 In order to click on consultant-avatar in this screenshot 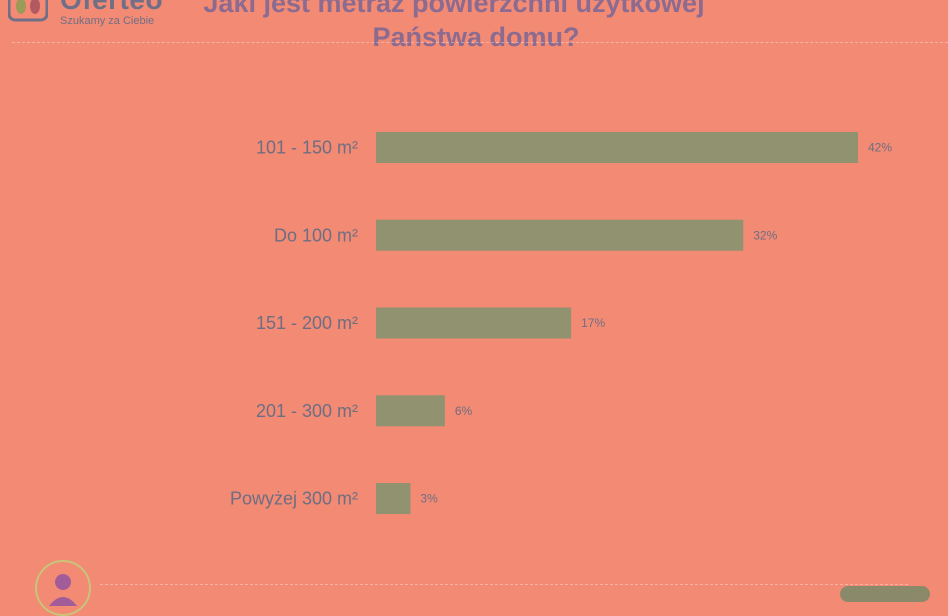, I will do `click(63, 588)`.